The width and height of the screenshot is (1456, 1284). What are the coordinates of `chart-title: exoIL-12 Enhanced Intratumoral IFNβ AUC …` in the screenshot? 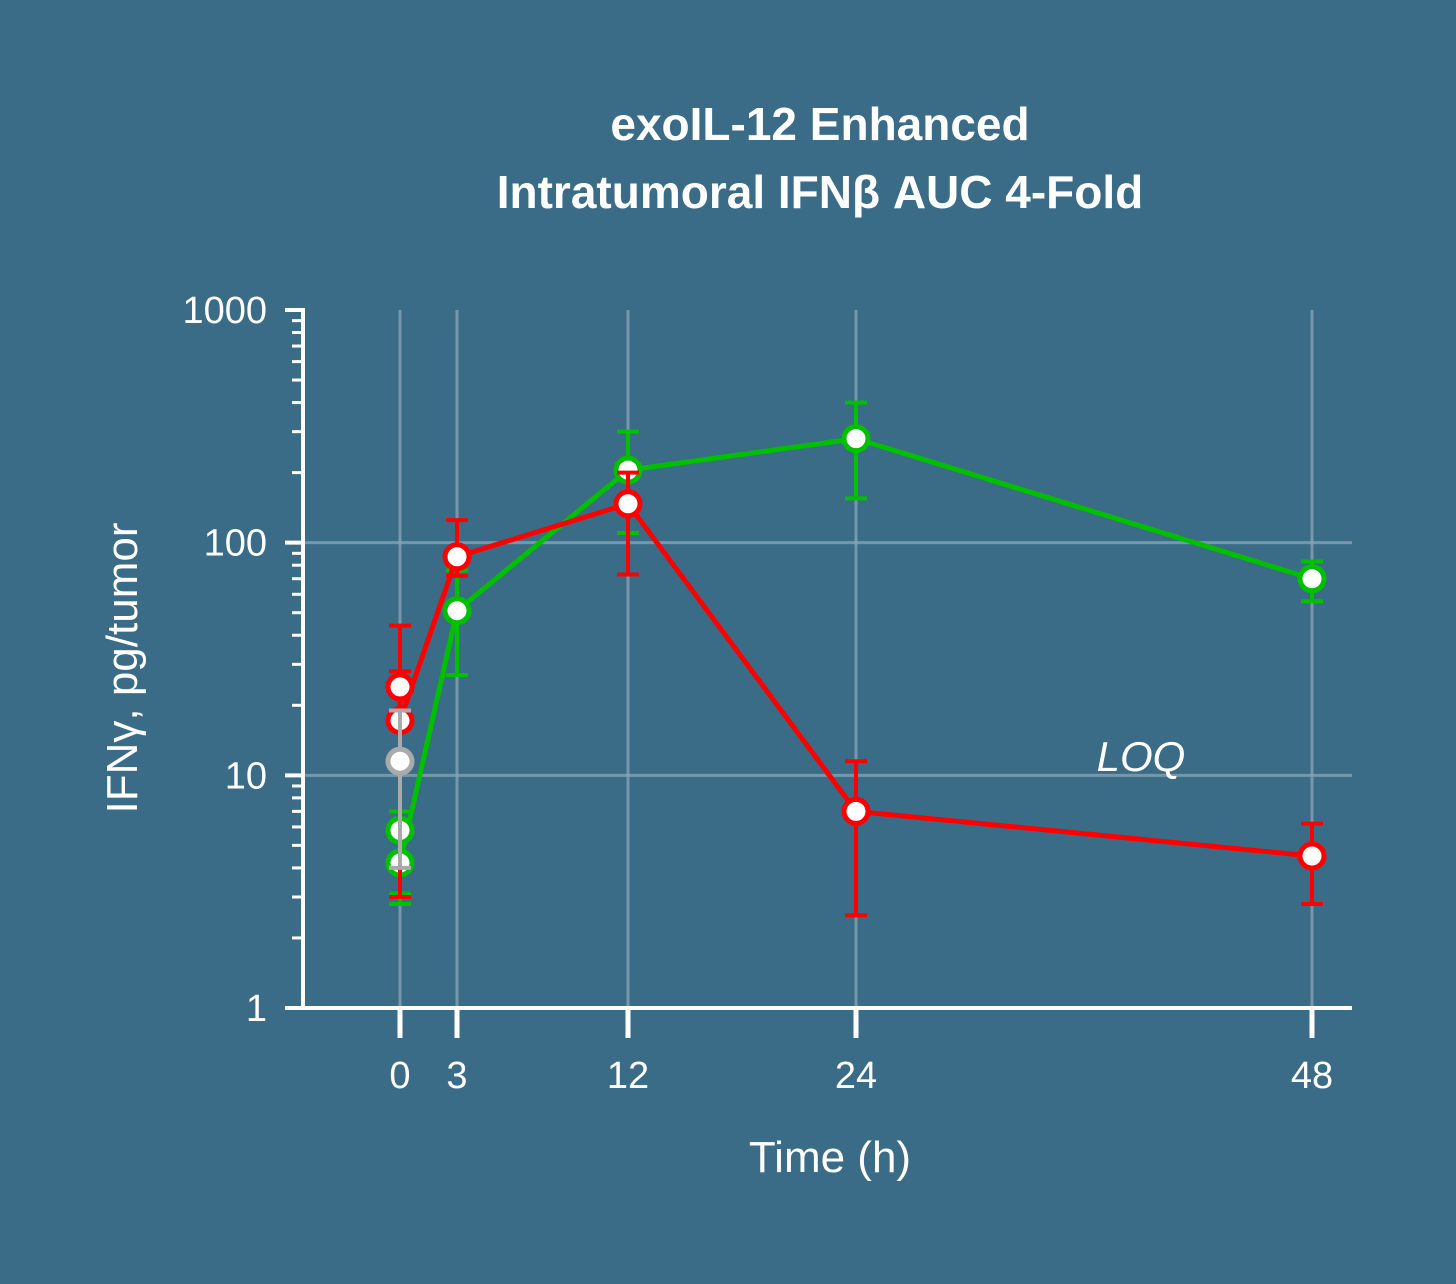 It's located at (820, 158).